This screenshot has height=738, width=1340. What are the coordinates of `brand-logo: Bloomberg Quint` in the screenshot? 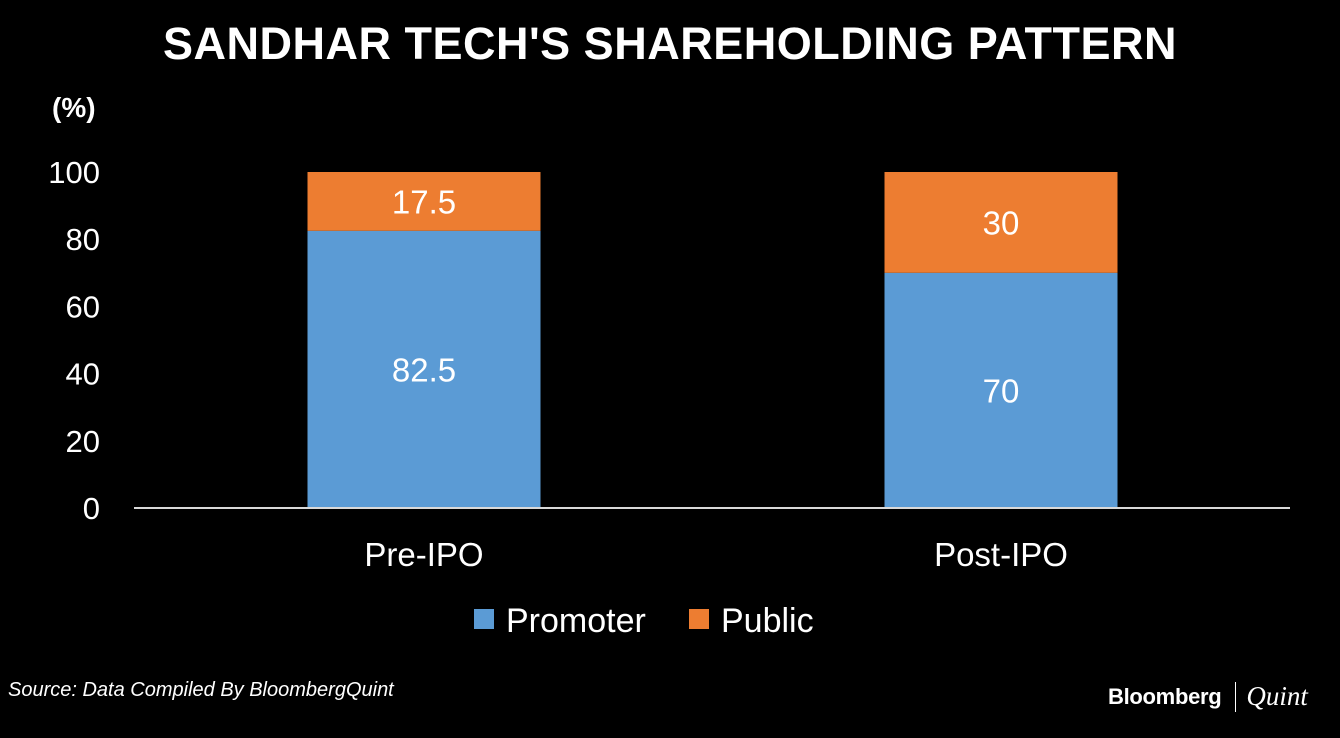 It's located at (1208, 696).